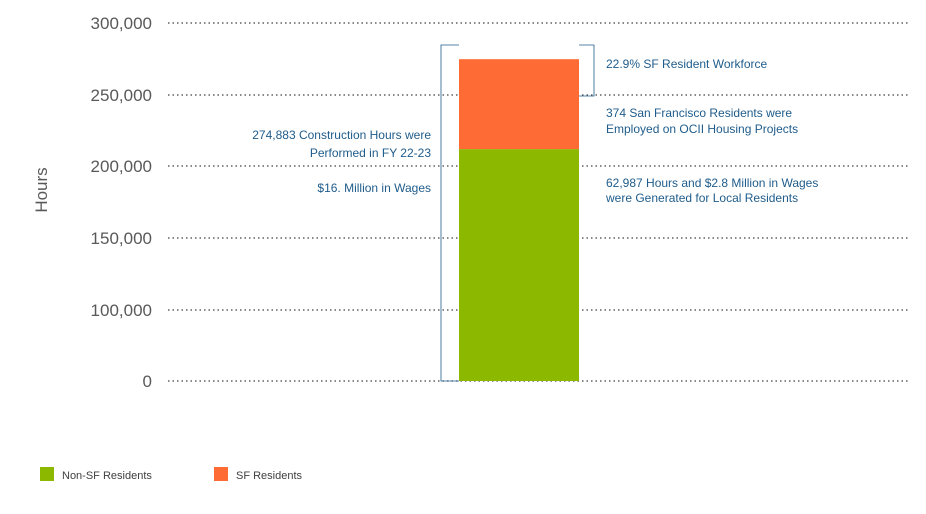 The width and height of the screenshot is (926, 514). I want to click on annotation-total-hours: 274,883 Construction Hours were, so click(341, 135).